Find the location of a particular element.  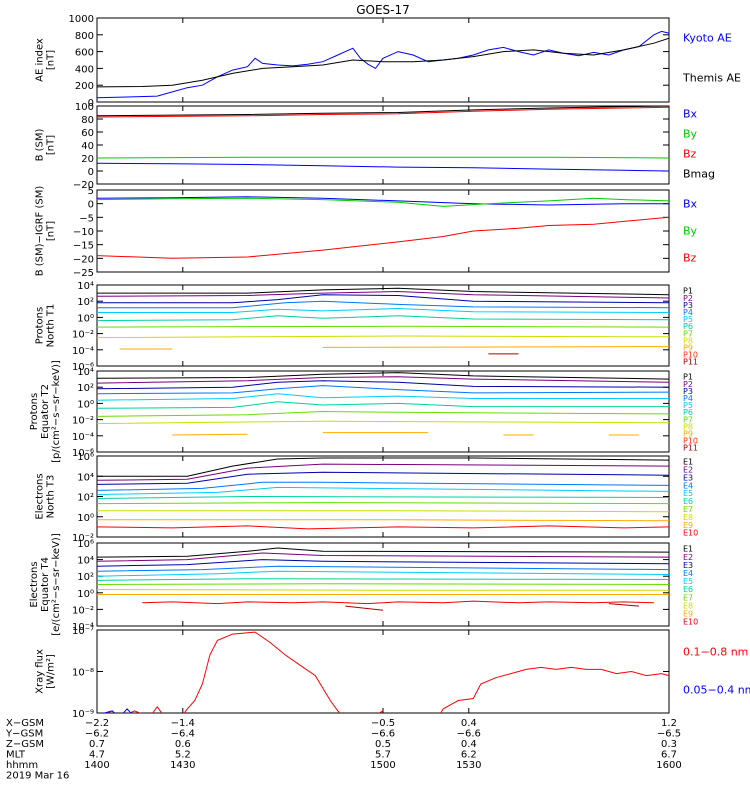

series-line-e3 is located at coordinates (383, 478).